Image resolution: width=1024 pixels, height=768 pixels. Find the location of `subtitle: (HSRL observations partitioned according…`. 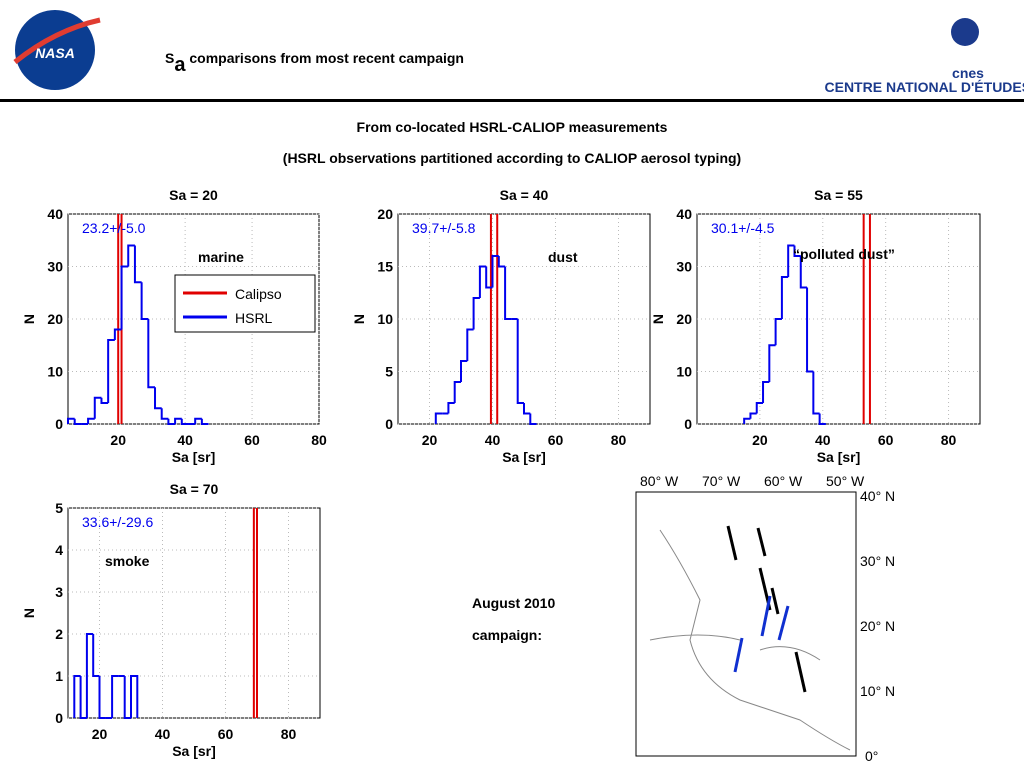

subtitle: (HSRL observations partitioned according… is located at coordinates (512, 158).